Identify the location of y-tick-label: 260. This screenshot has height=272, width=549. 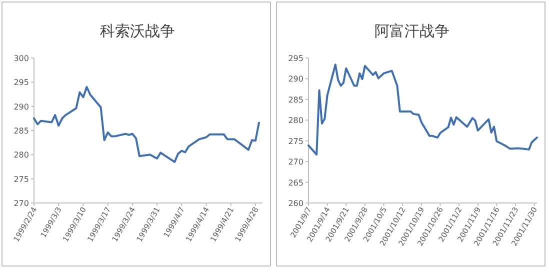
(296, 203).